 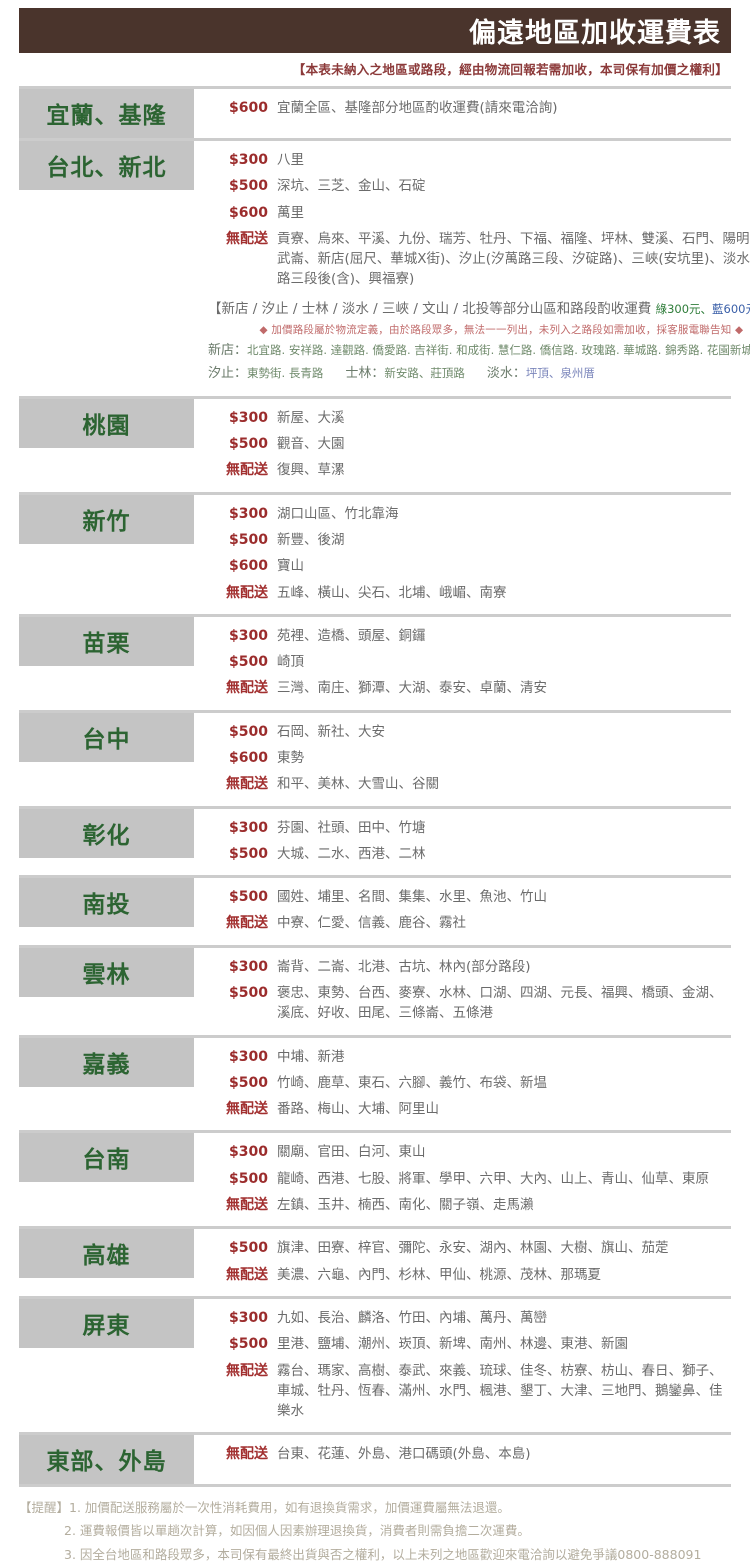 I want to click on region-label: 宜蘭、基隆, so click(x=106, y=113).